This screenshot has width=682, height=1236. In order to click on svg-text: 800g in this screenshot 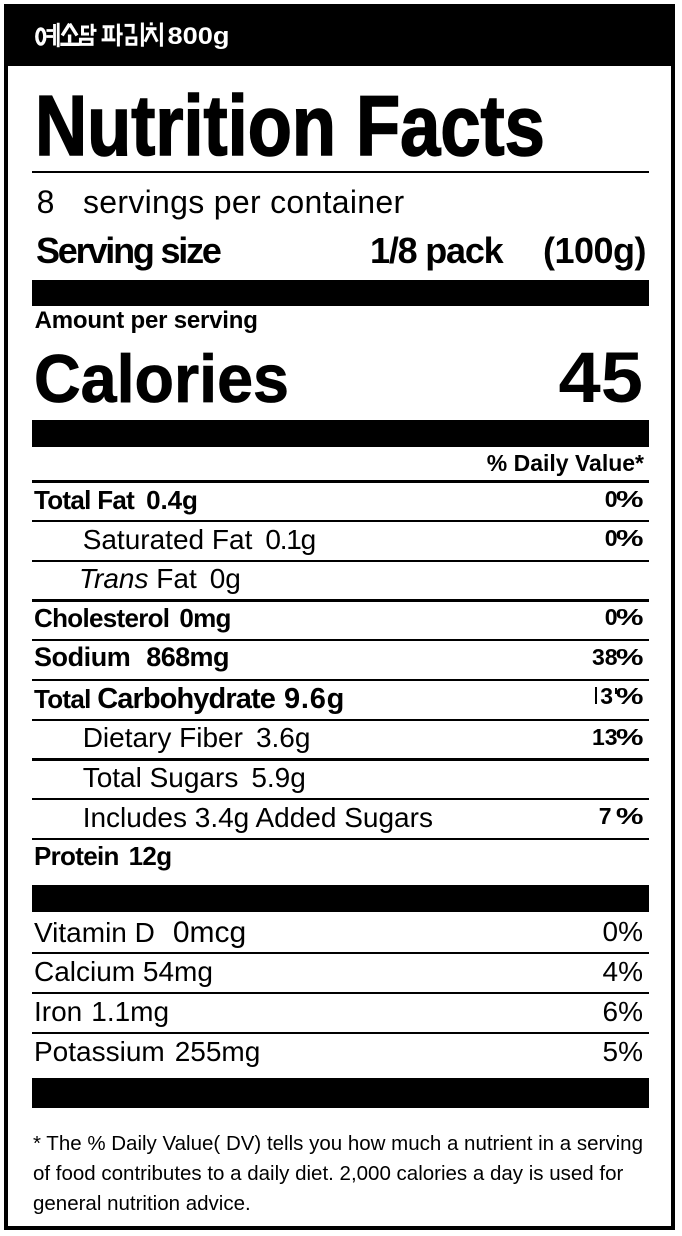, I will do `click(199, 36)`.